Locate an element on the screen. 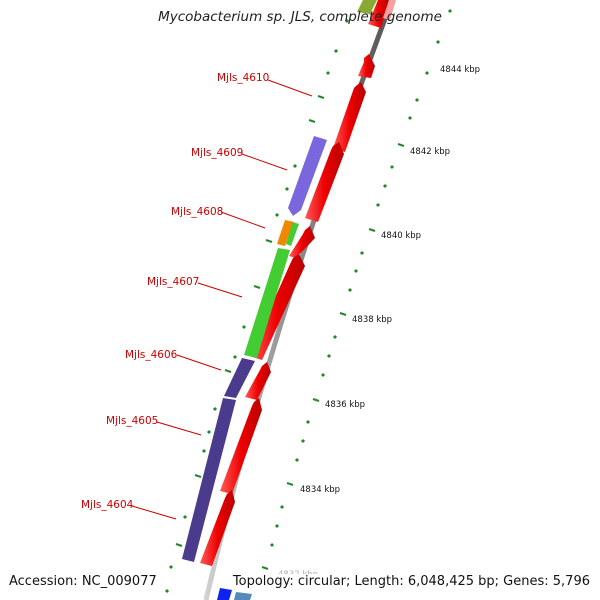 The height and width of the screenshot is (600, 600). map-title: Mycobacterium sp. JLS, complete genome is located at coordinates (300, 17).